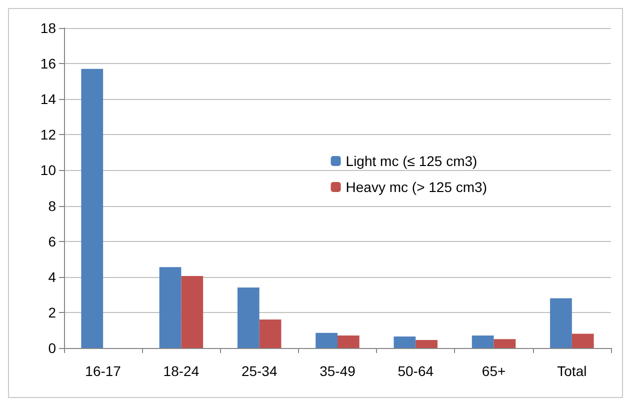 The height and width of the screenshot is (406, 631). What do you see at coordinates (48, 134) in the screenshot?
I see `y-tick-label: 12` at bounding box center [48, 134].